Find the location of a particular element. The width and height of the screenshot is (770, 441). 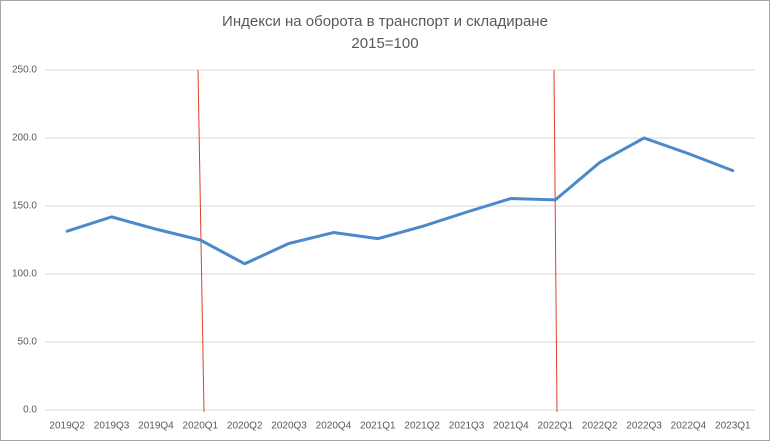

y-tick-label: 150.0 is located at coordinates (24, 206).